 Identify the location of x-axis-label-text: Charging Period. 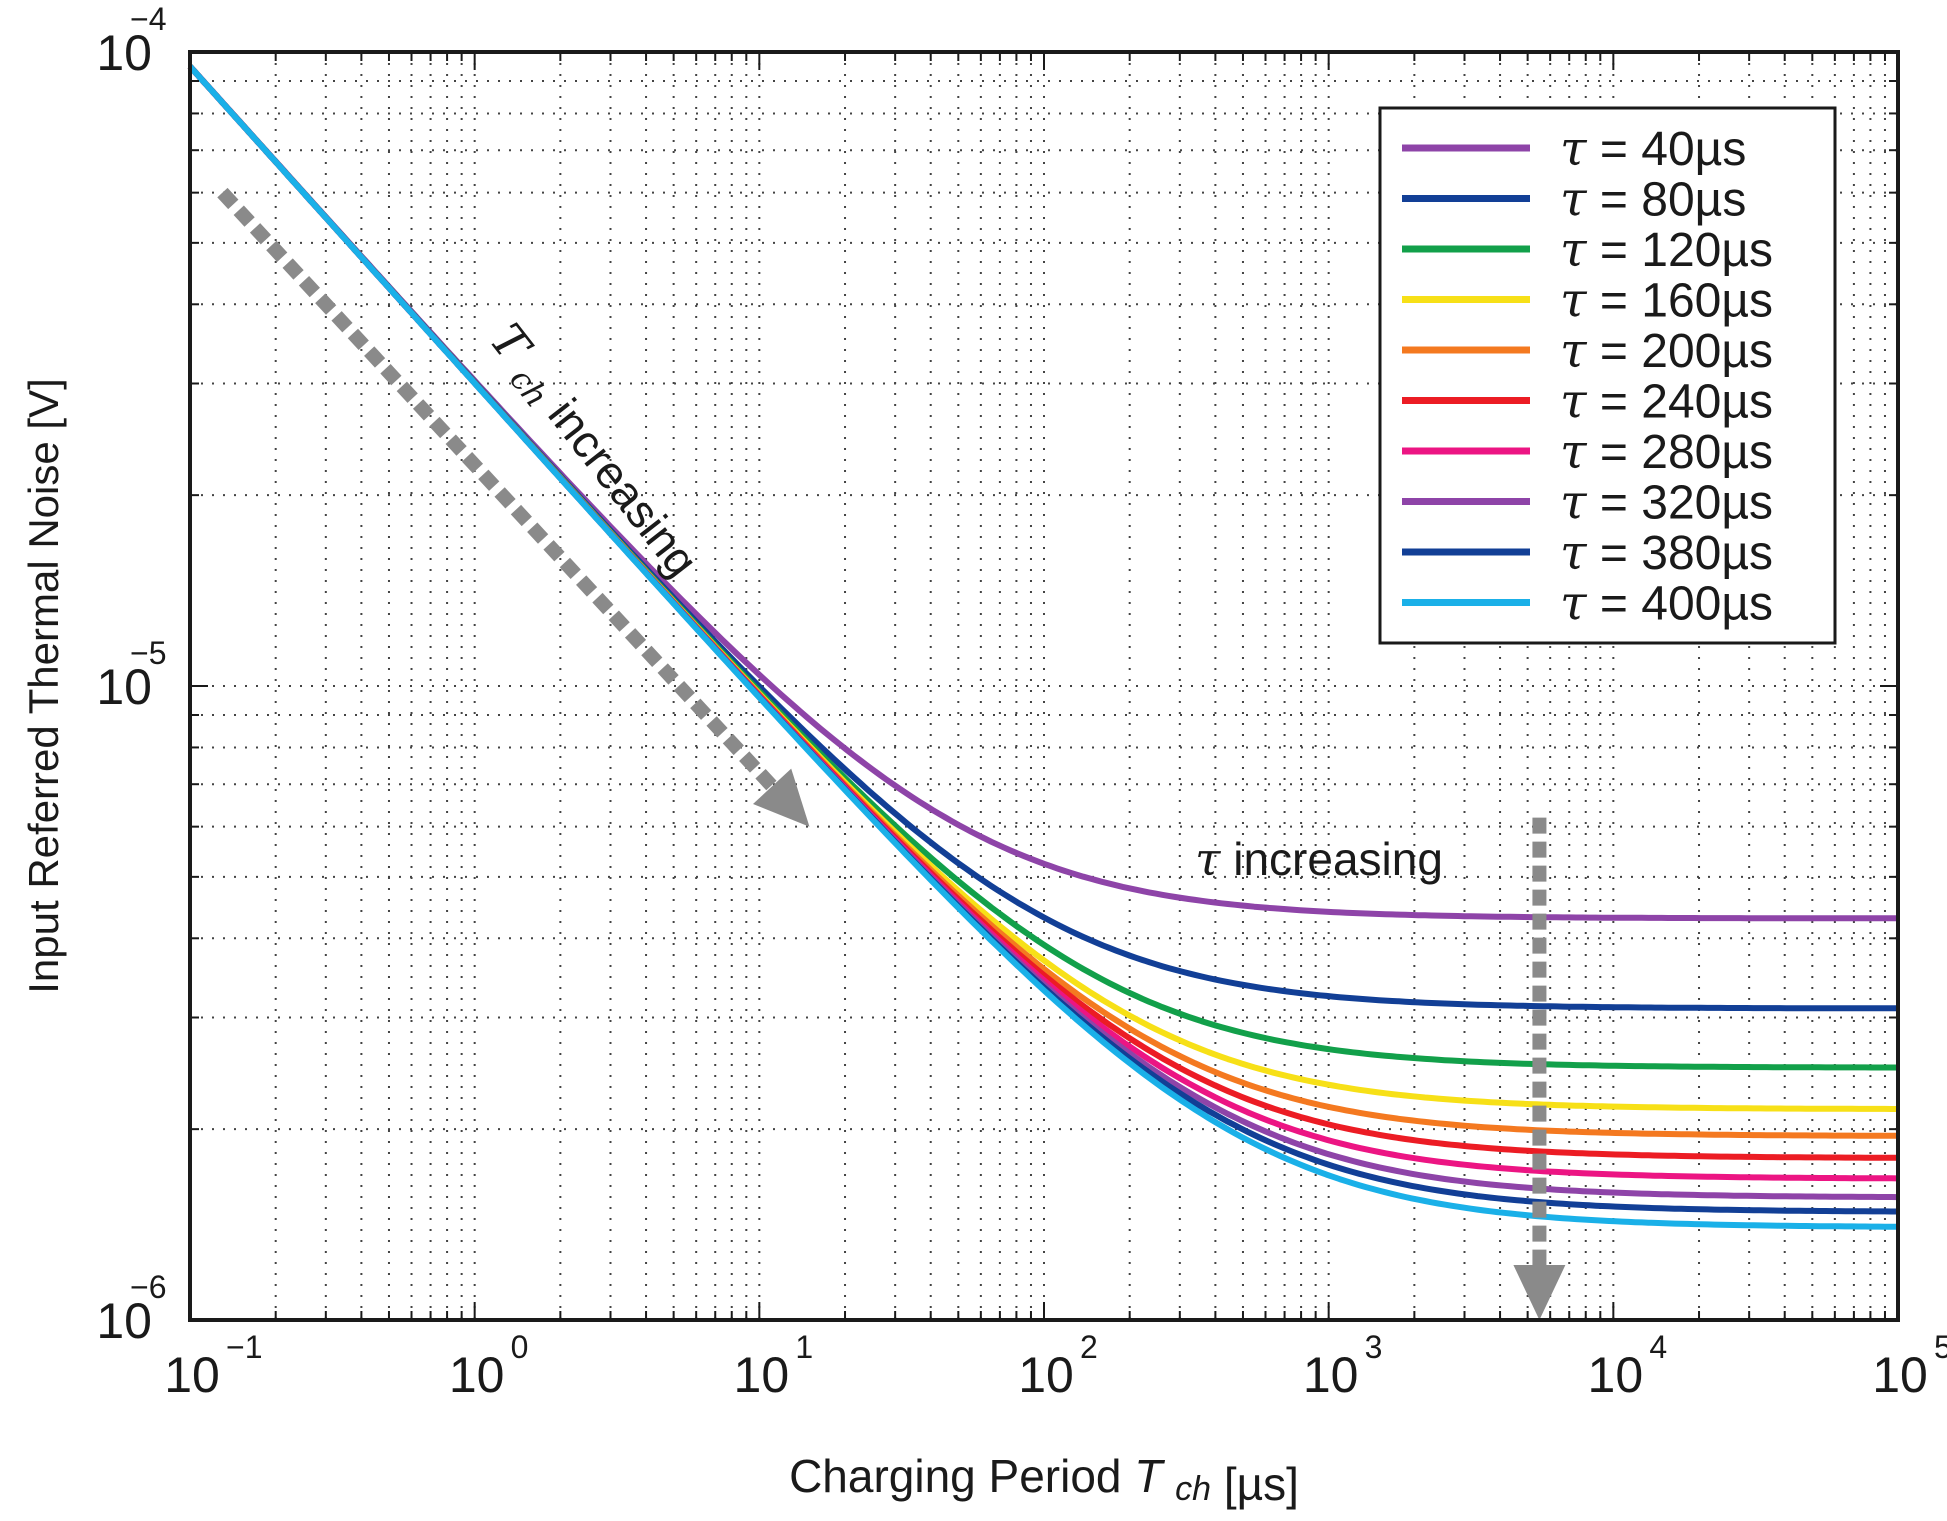
(955, 1476).